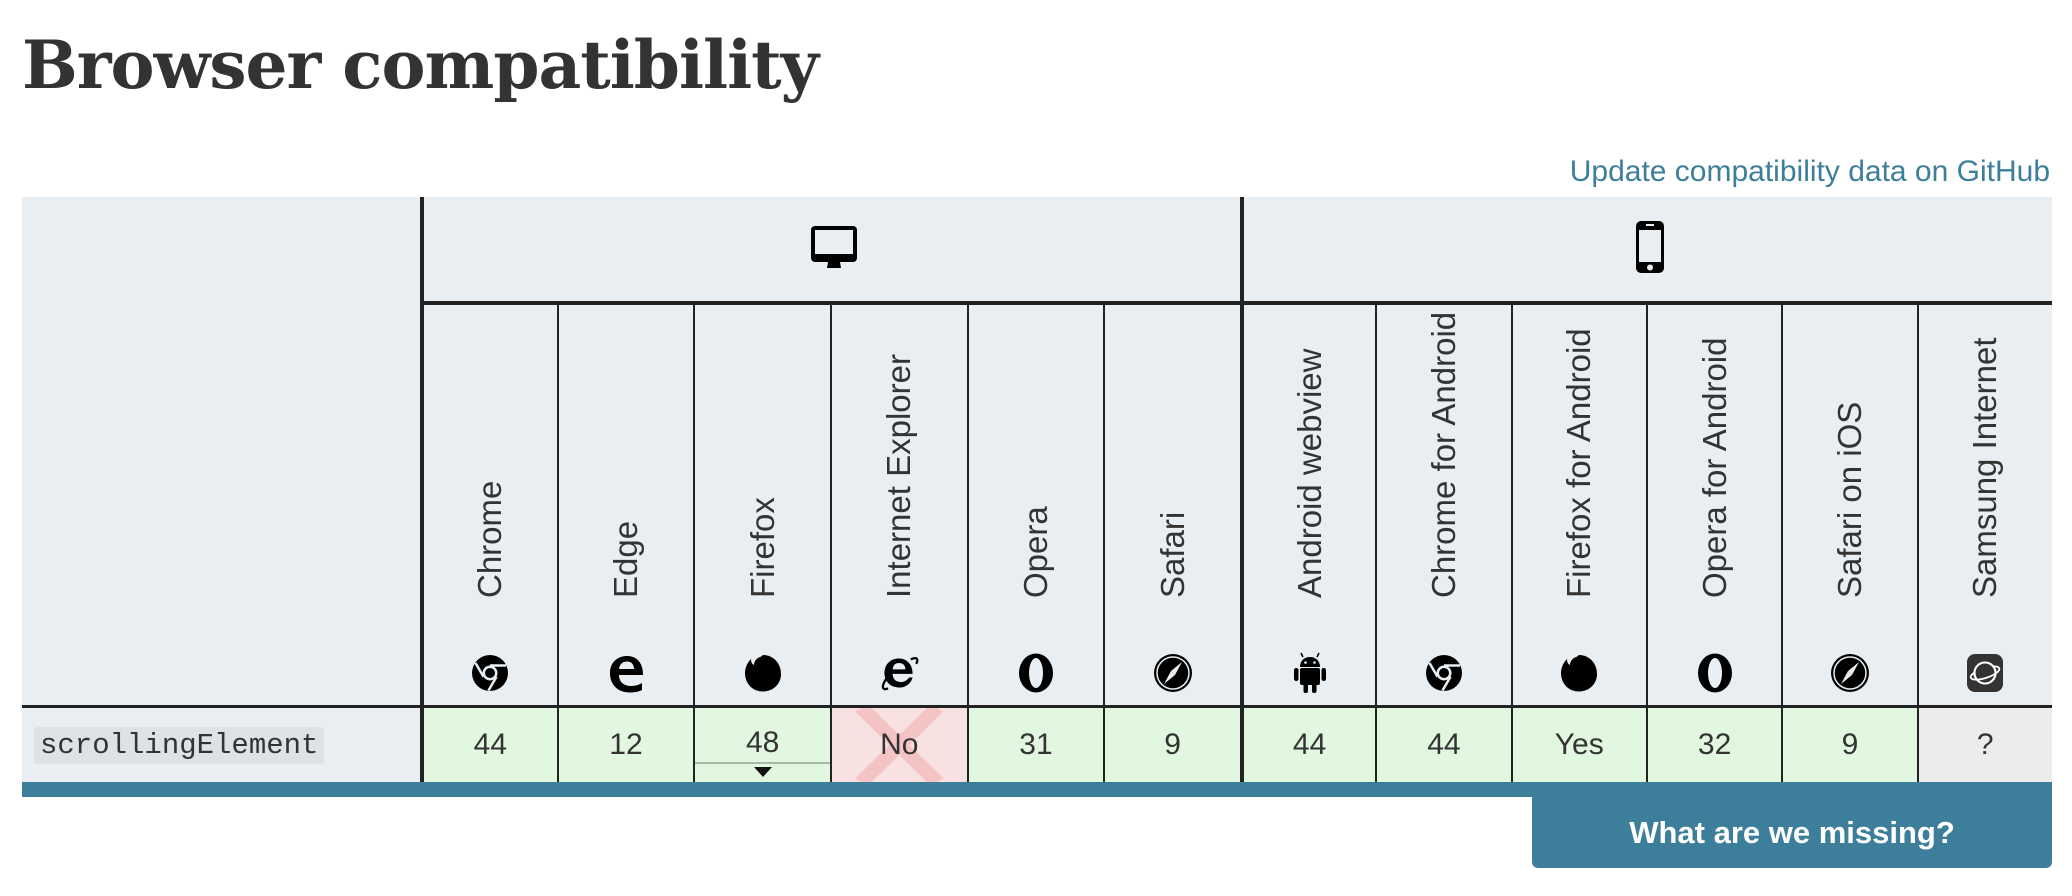  Describe the element at coordinates (625, 559) in the screenshot. I see `browser-name: Edge` at that location.